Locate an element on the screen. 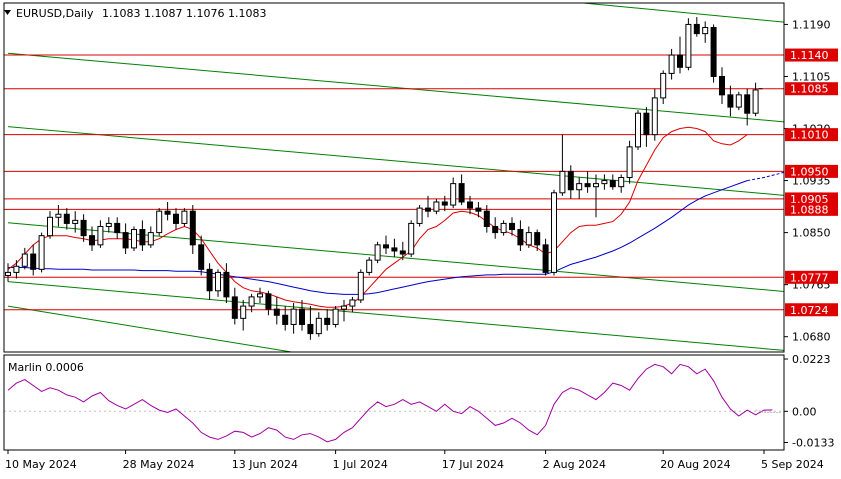 The image size is (841, 479). price-tick-label: 1.1105 is located at coordinates (811, 76).